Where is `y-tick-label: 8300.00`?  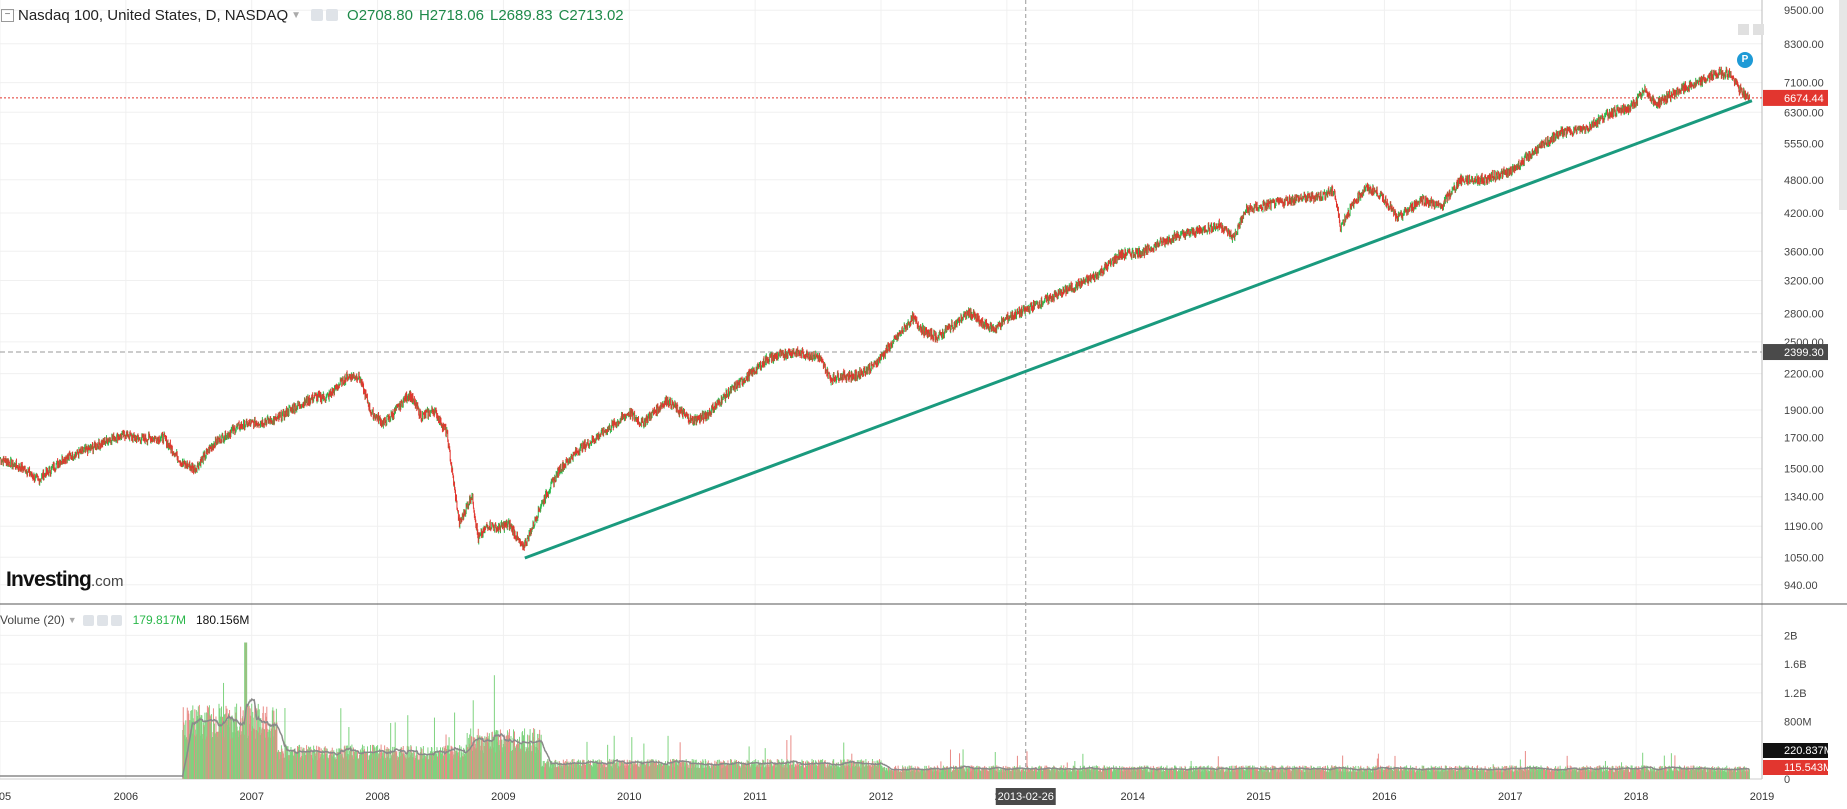 y-tick-label: 8300.00 is located at coordinates (1804, 45).